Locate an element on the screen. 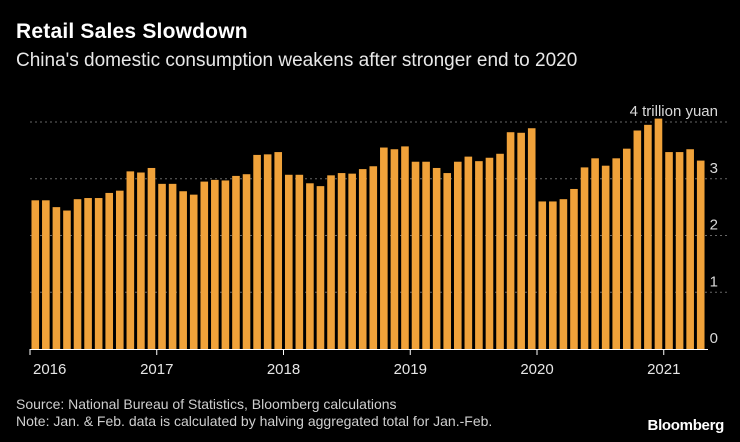  y-tick-label: 2 is located at coordinates (714, 225).